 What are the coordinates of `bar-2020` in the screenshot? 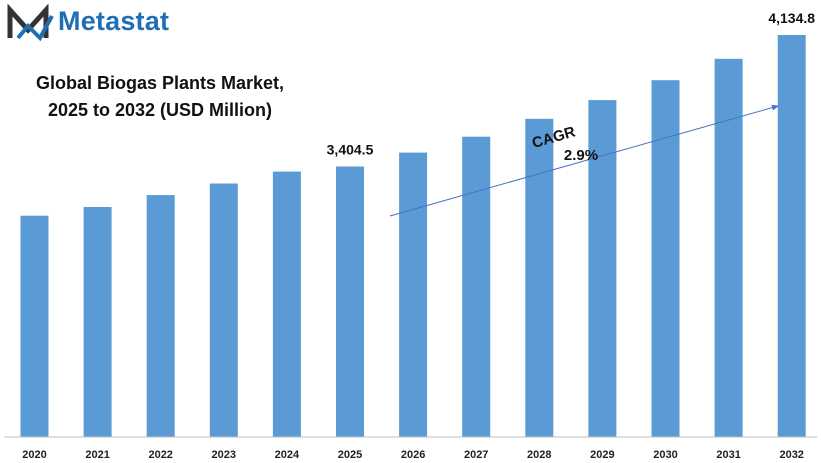 It's located at (34, 326).